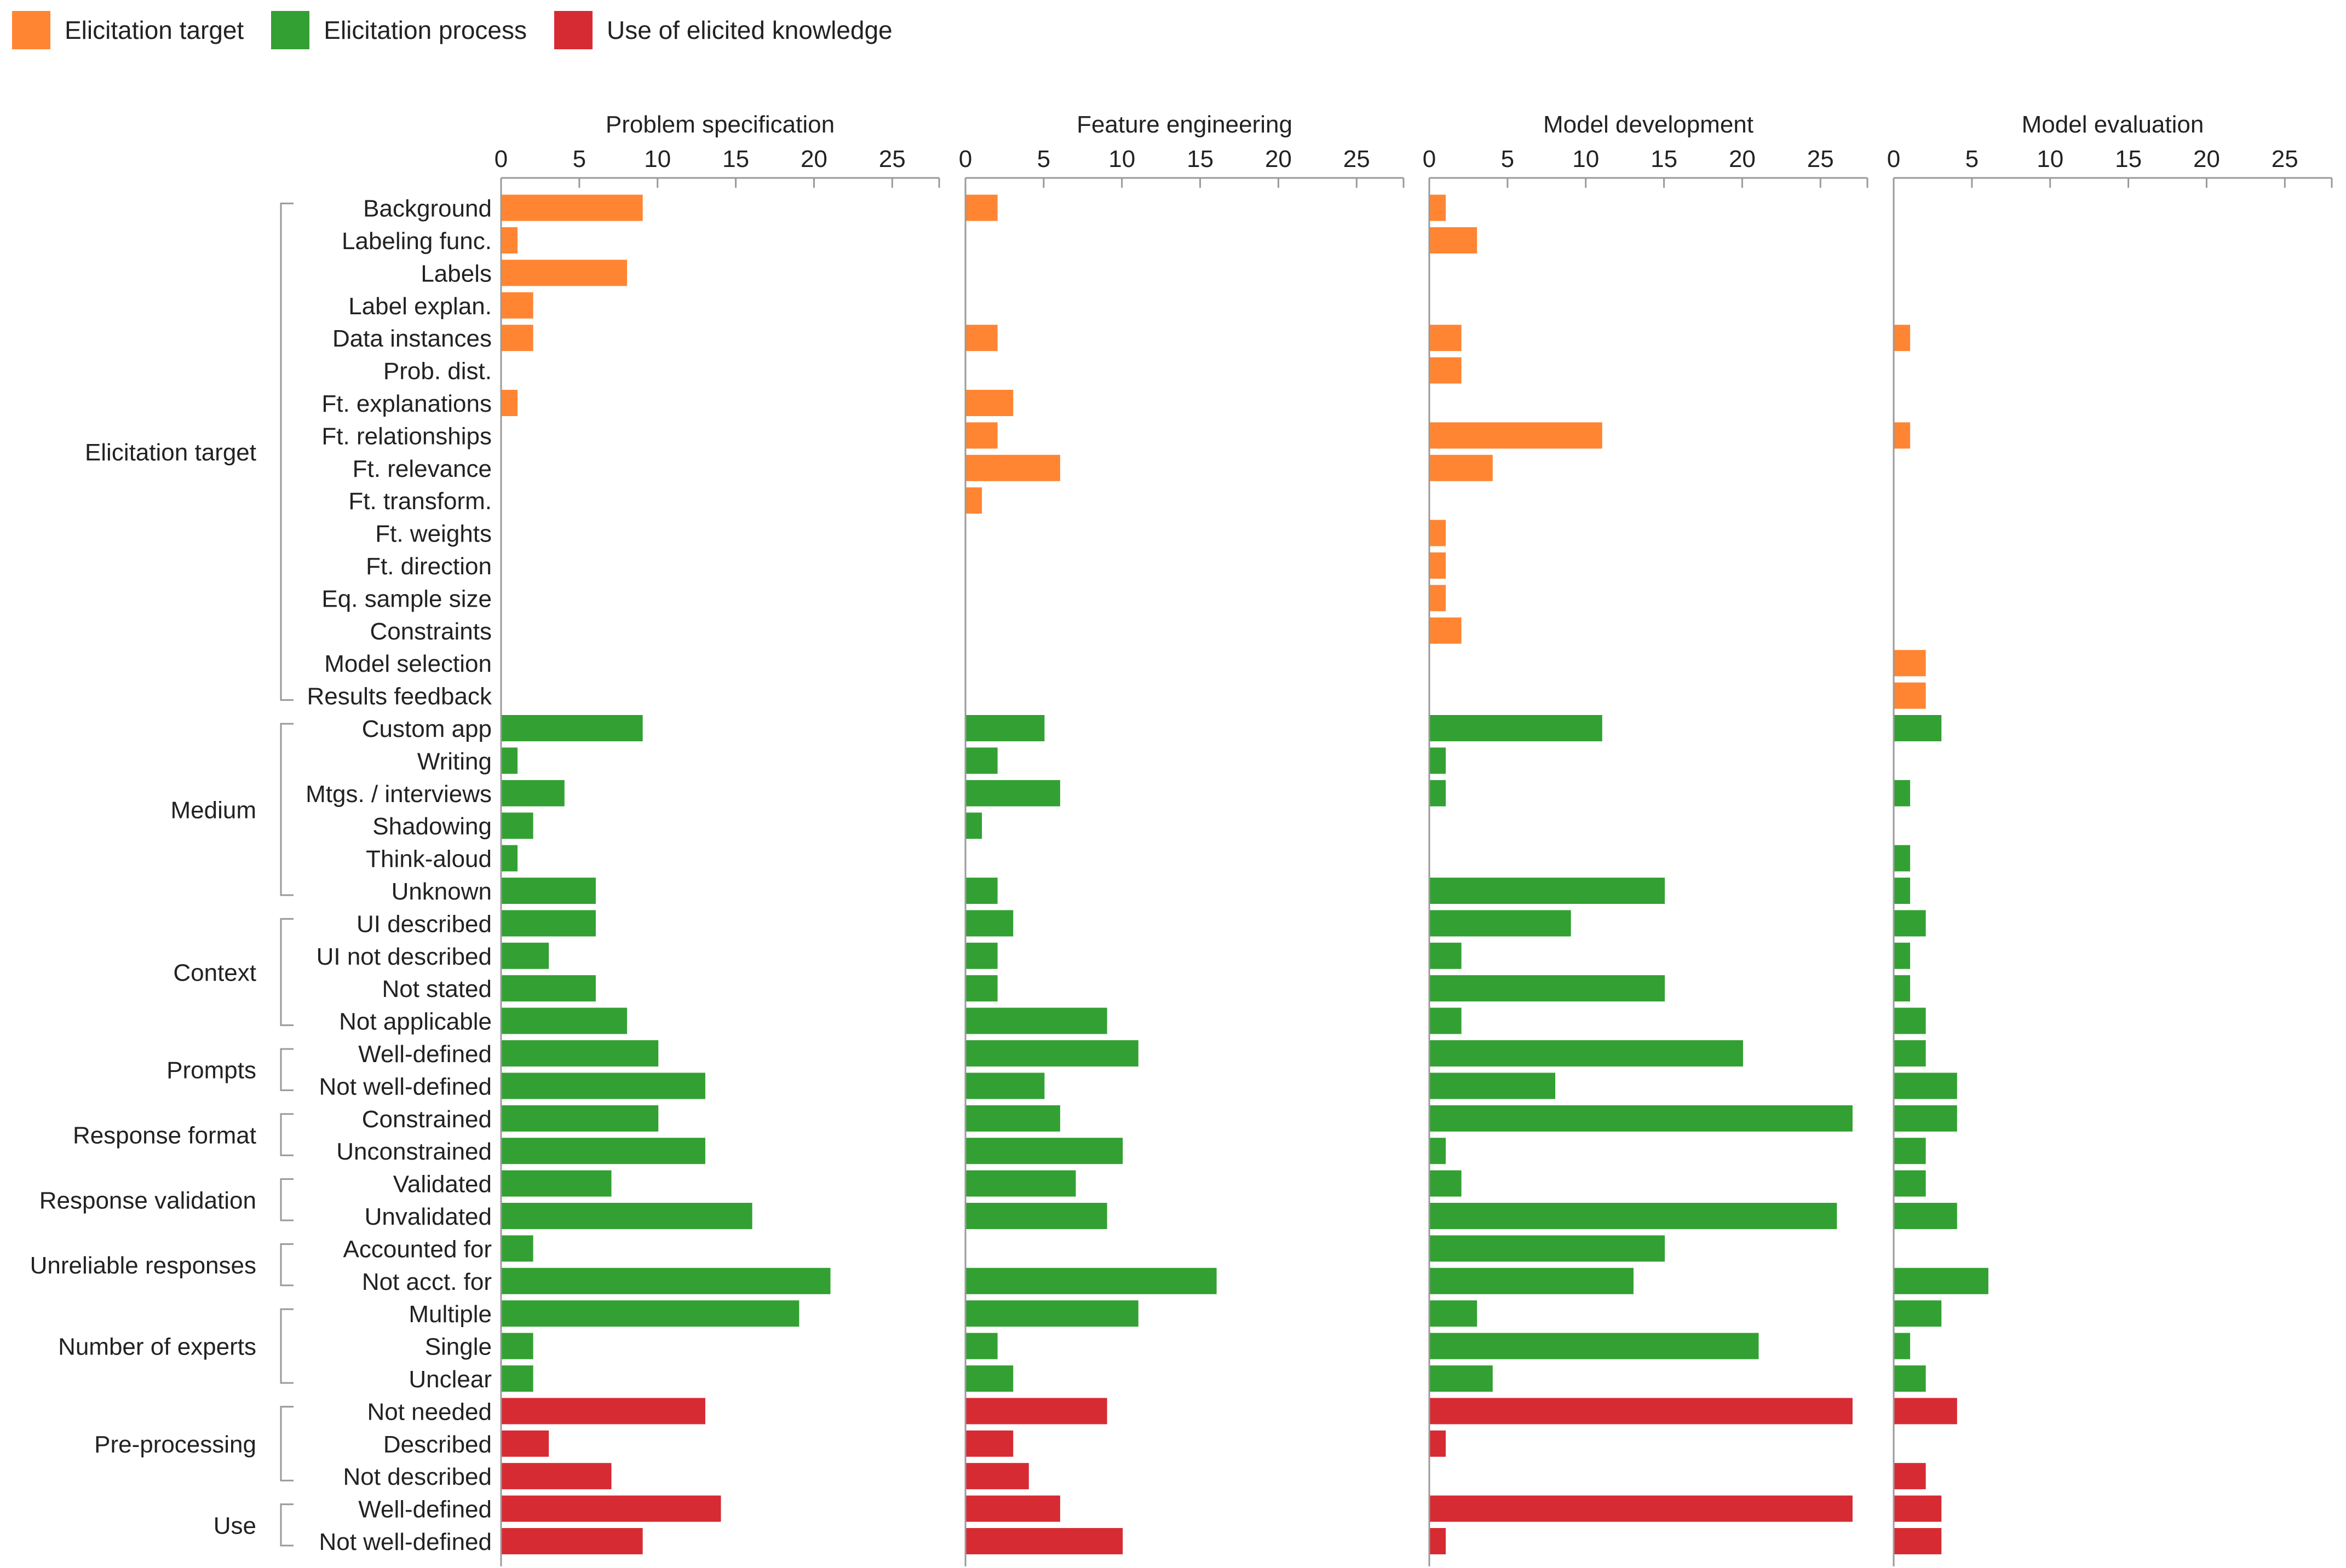 The width and height of the screenshot is (2346, 1568). Describe the element at coordinates (404, 956) in the screenshot. I see `row-label: UI not described` at that location.